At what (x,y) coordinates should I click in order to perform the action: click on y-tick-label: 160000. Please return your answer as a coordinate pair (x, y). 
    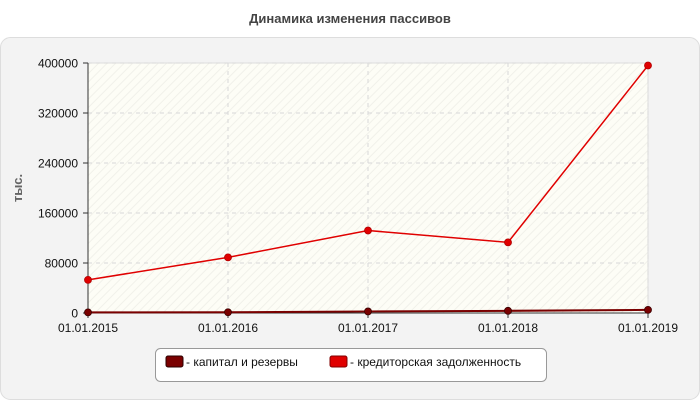
    Looking at the image, I should click on (58, 214).